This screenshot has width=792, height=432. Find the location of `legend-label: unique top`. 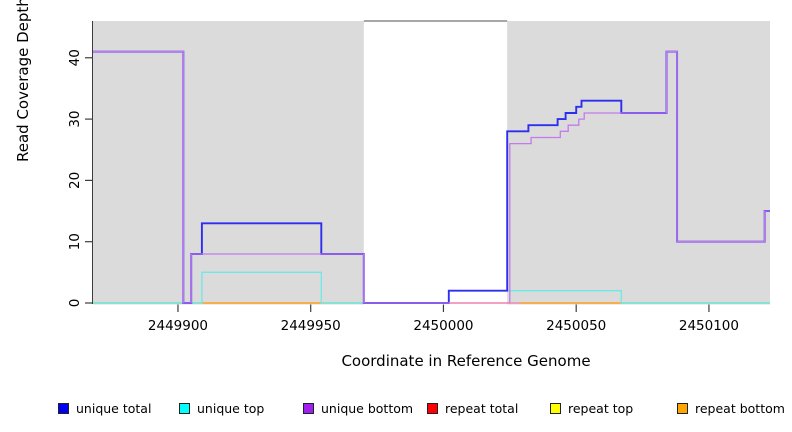

legend-label: unique top is located at coordinates (231, 408).